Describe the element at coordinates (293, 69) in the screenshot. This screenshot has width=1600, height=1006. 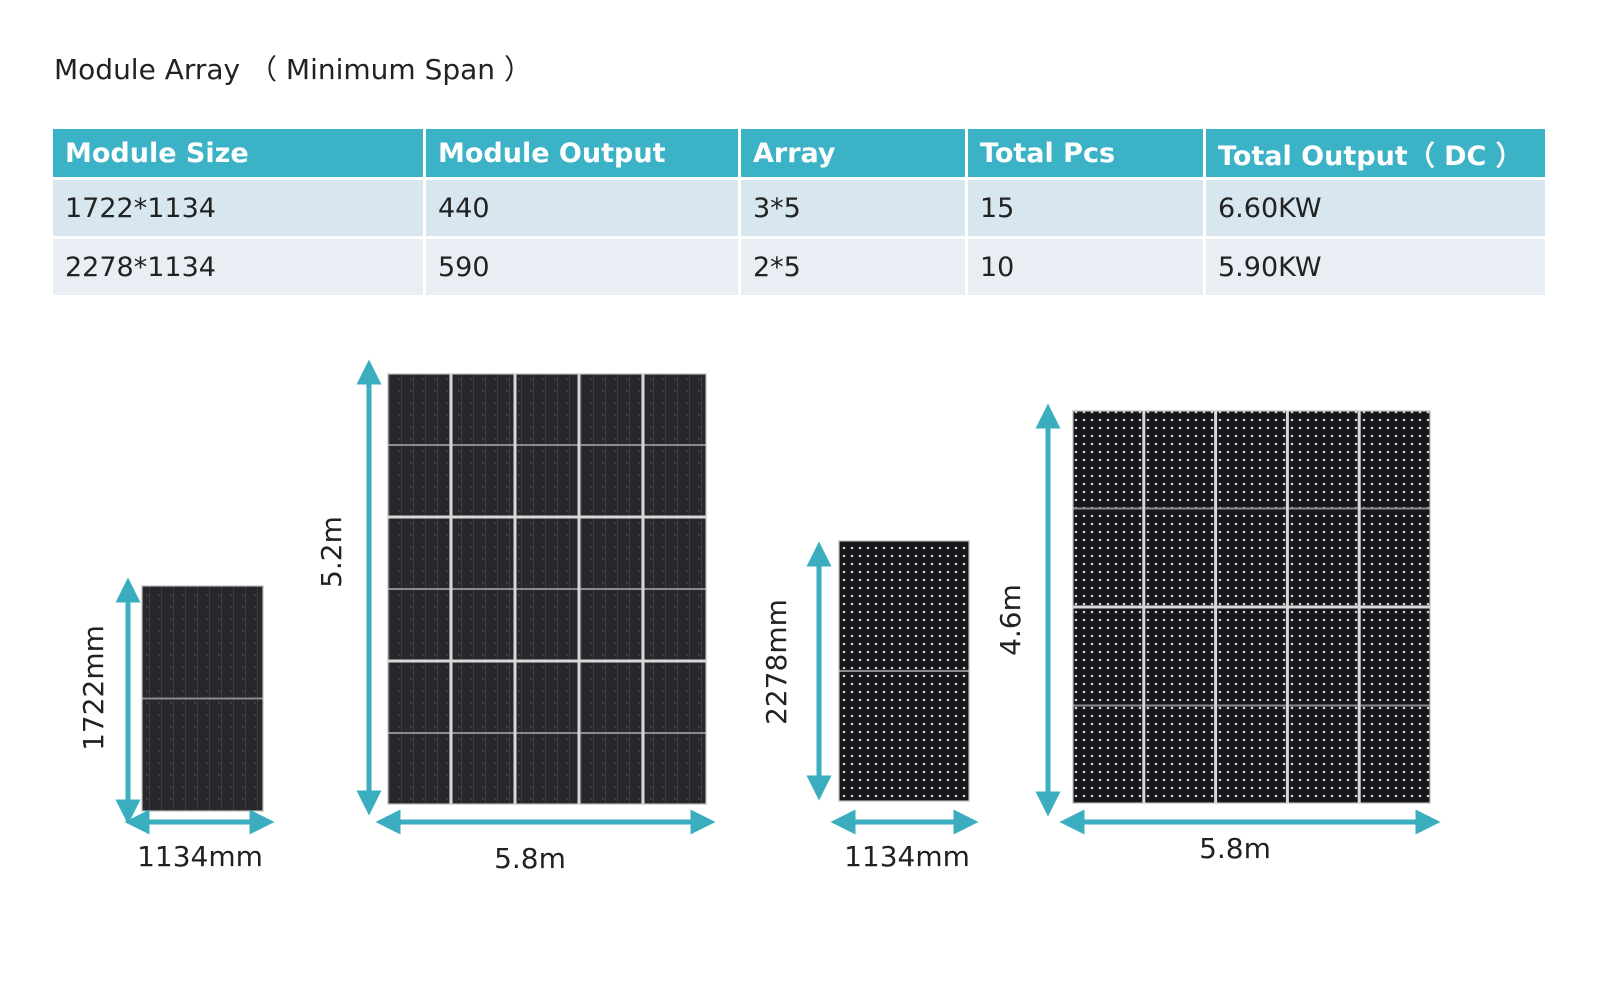
I see `title: Module Array （ Minimum Span ）` at that location.